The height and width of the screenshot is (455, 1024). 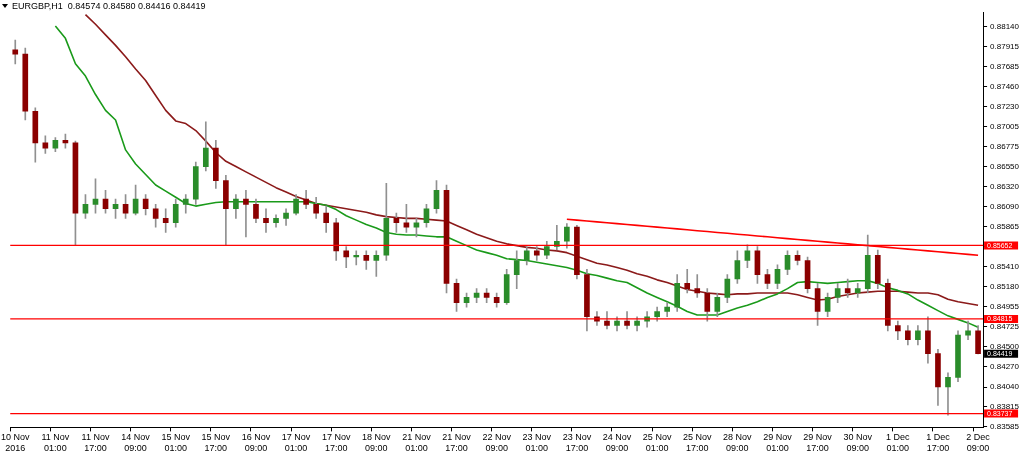 I want to click on x-tick-label: 29 Nov 17:00, so click(x=818, y=443).